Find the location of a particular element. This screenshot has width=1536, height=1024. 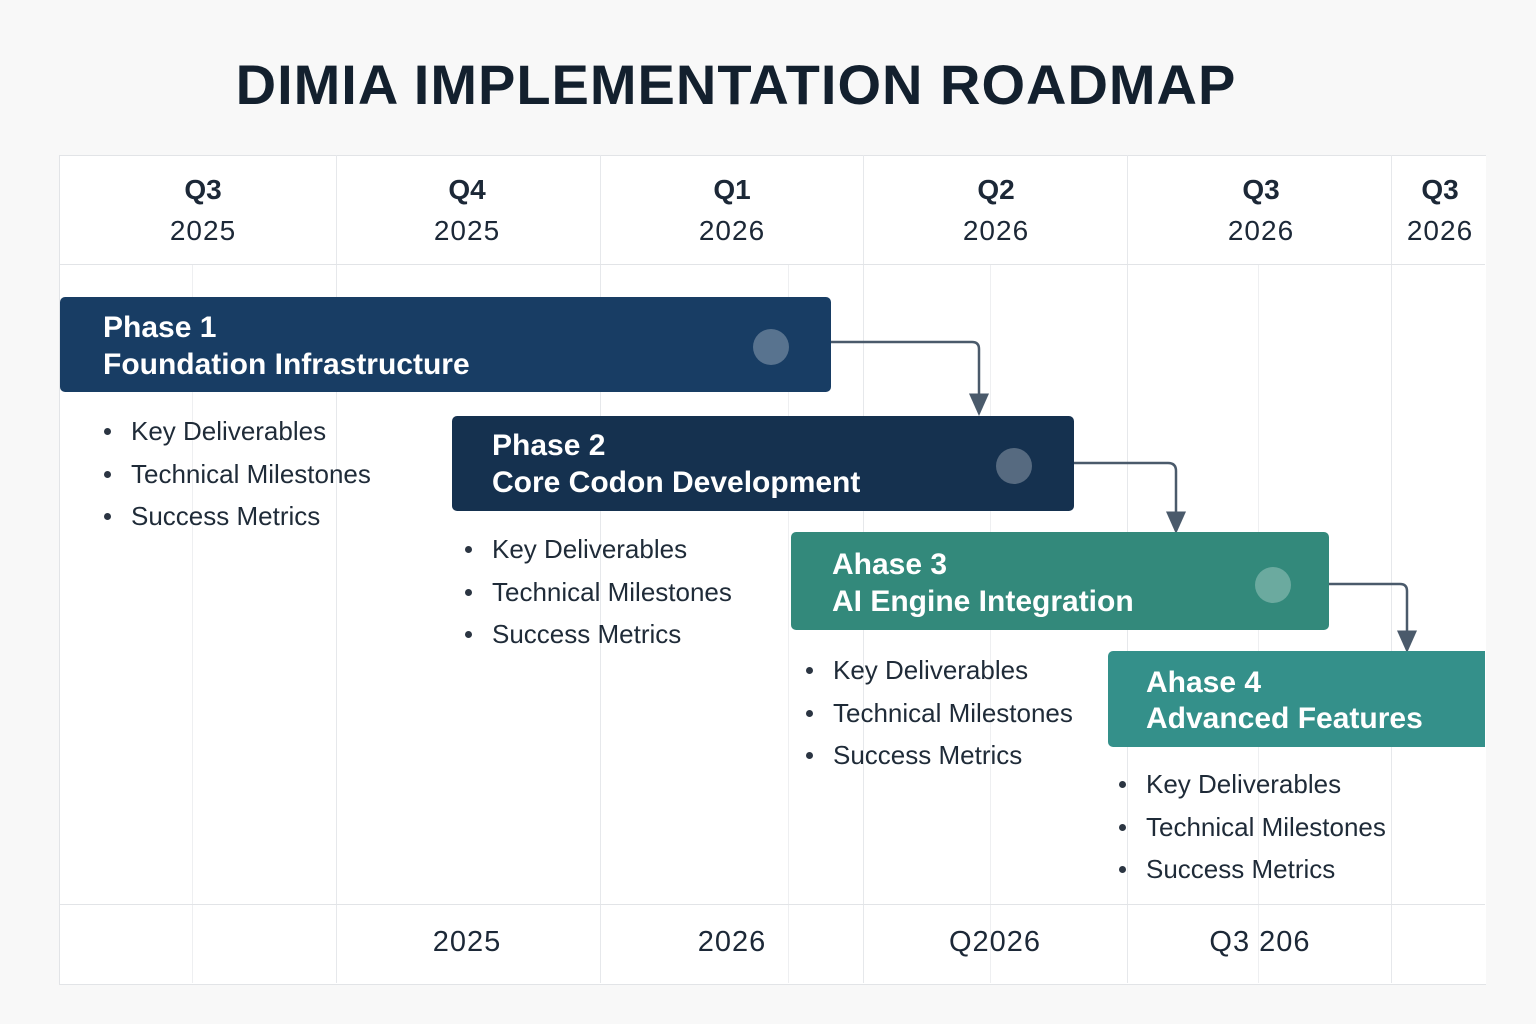

phase-bar-4: Ahase 4 Advanced Features is located at coordinates (1296, 699).